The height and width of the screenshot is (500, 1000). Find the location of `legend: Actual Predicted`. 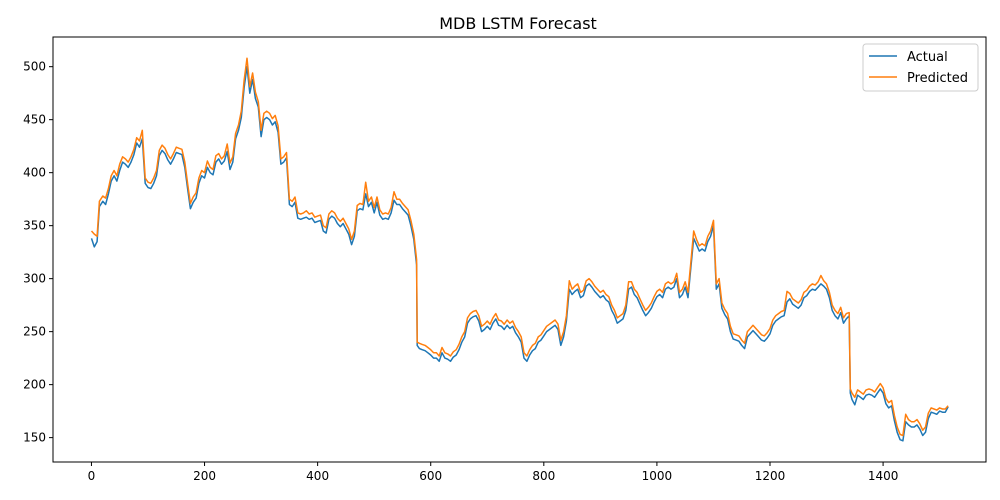

legend: Actual Predicted is located at coordinates (920, 67).